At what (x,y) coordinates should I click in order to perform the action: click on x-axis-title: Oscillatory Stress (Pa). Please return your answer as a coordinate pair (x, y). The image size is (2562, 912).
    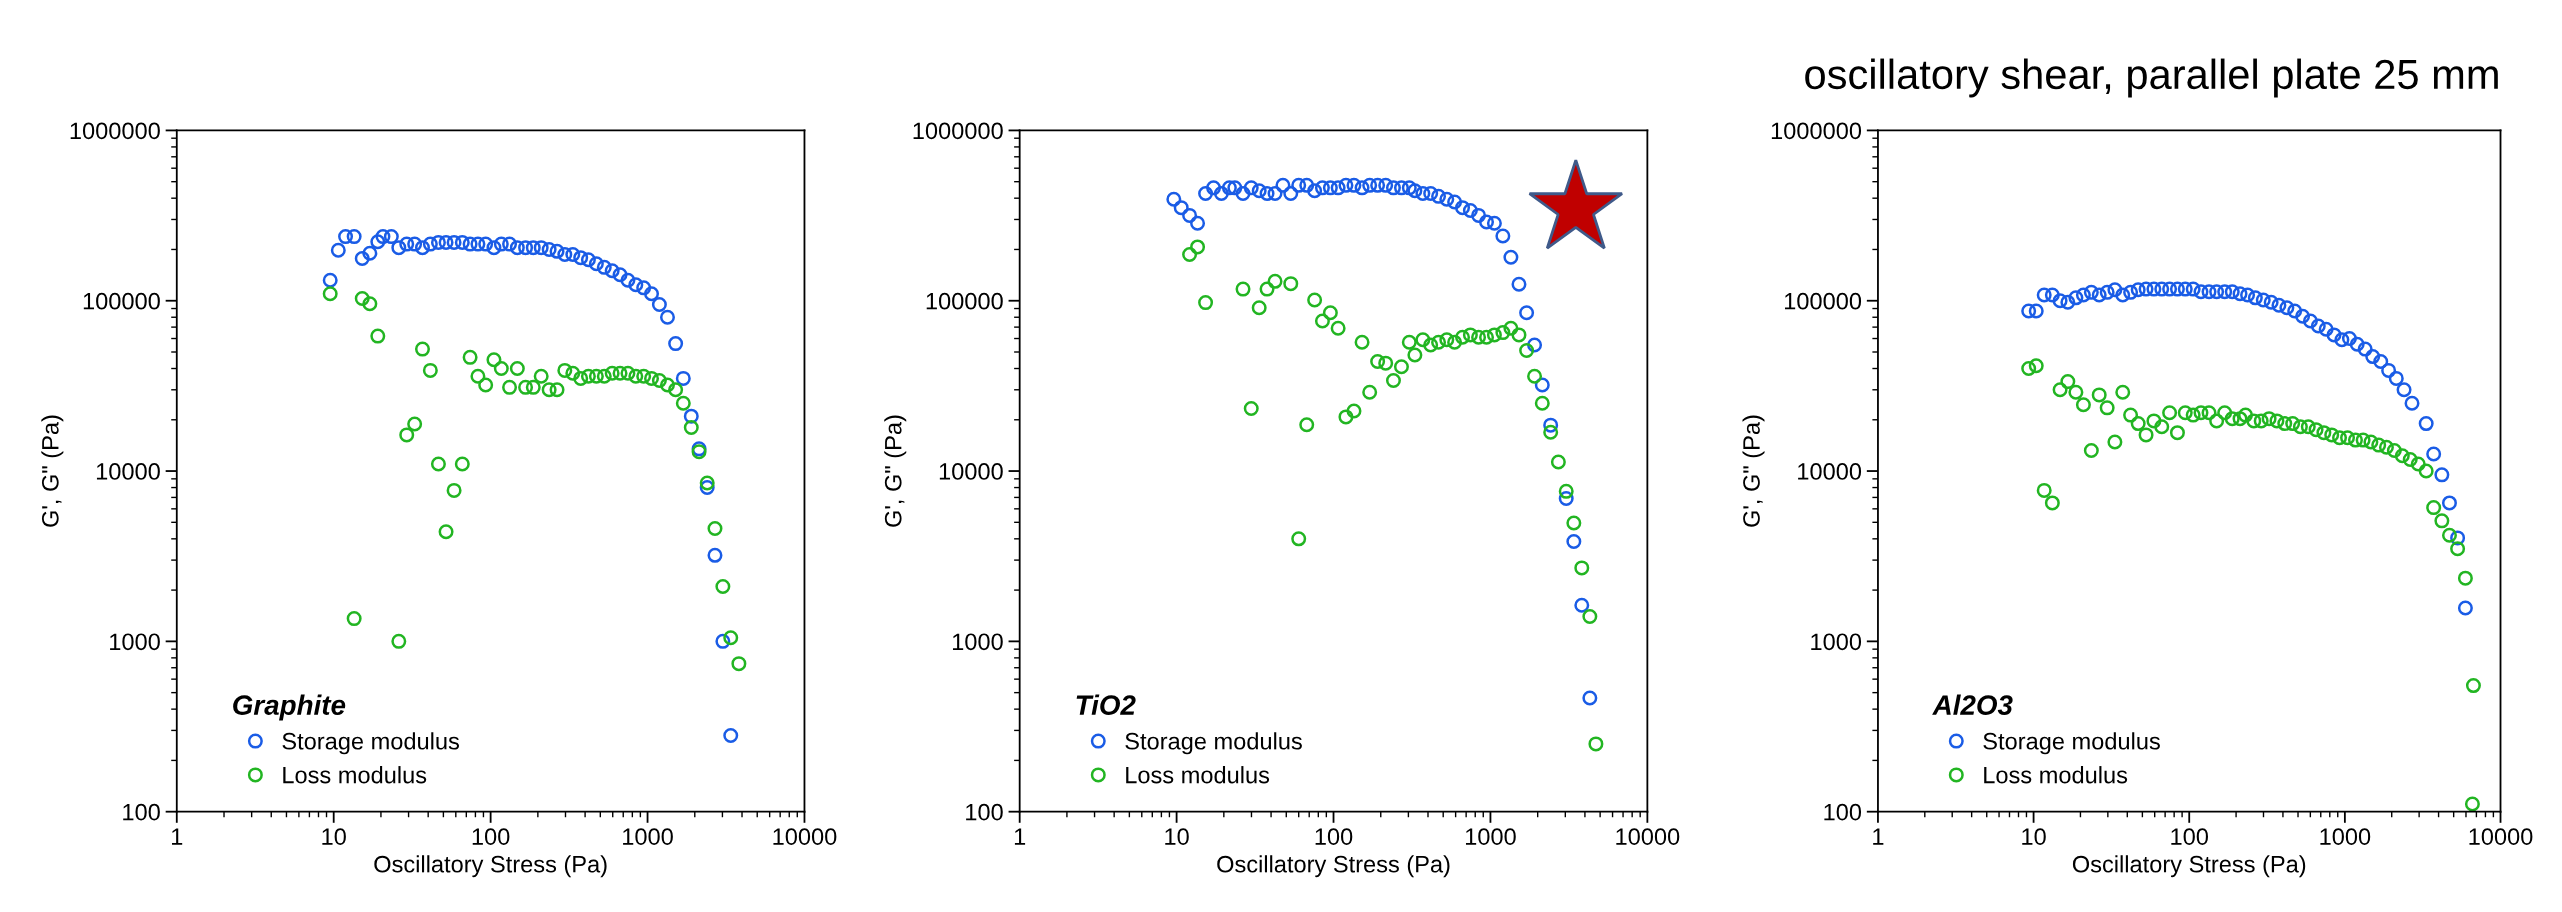
    Looking at the image, I should click on (2189, 866).